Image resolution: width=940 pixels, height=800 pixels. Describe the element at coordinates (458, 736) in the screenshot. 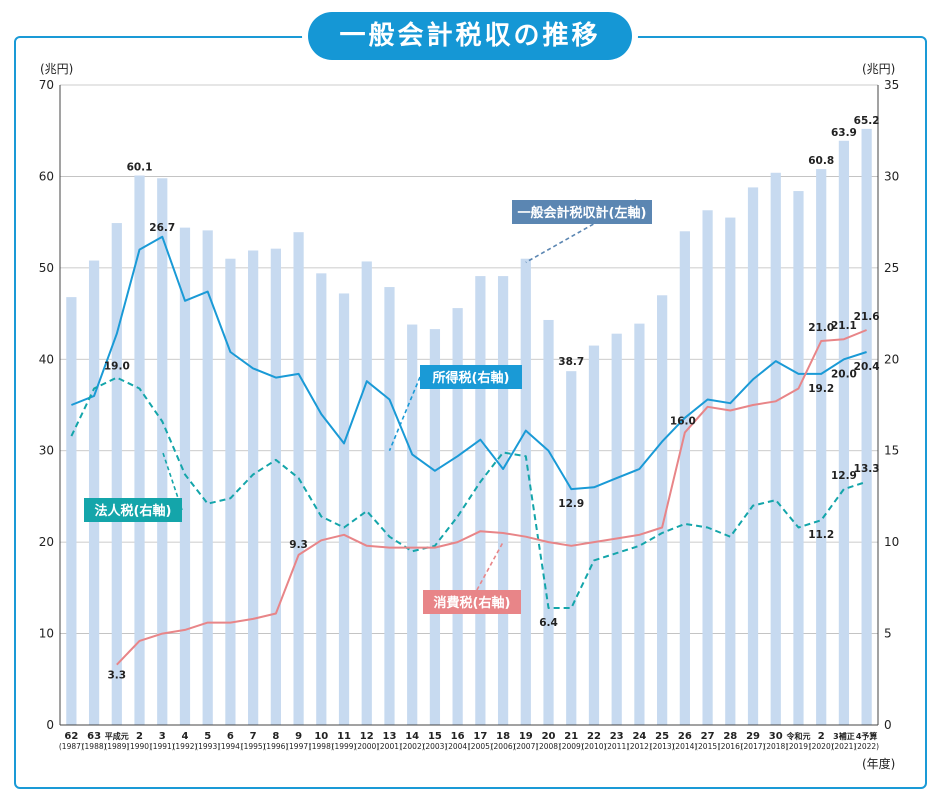

I see `x-tick-label: 16` at that location.